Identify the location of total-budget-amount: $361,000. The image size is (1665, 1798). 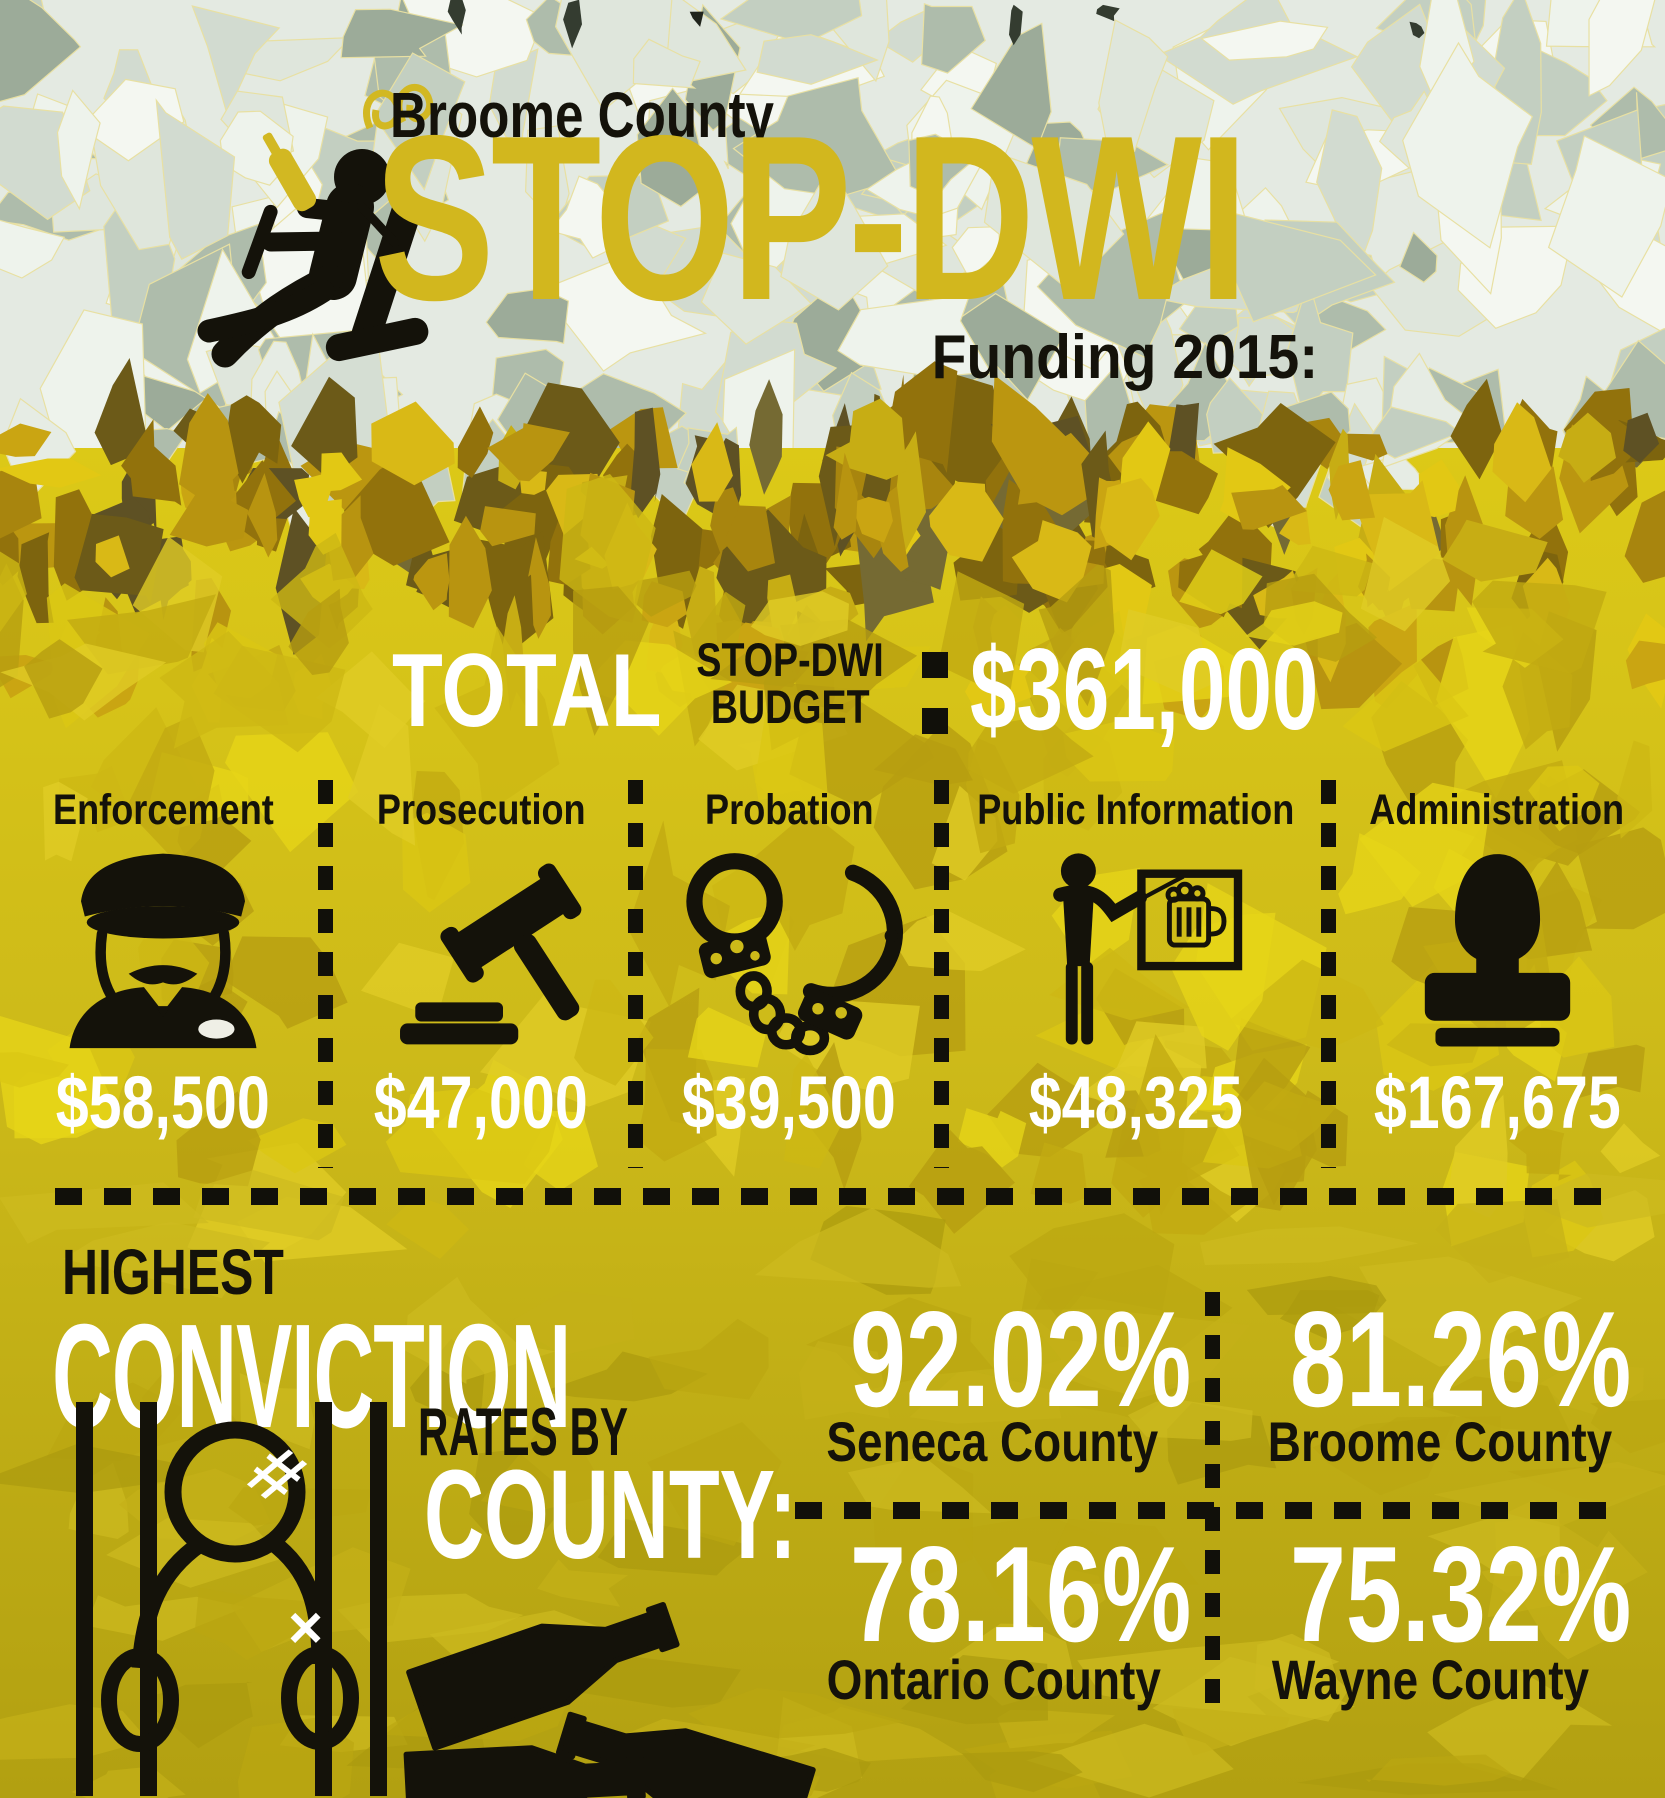
(1144, 689).